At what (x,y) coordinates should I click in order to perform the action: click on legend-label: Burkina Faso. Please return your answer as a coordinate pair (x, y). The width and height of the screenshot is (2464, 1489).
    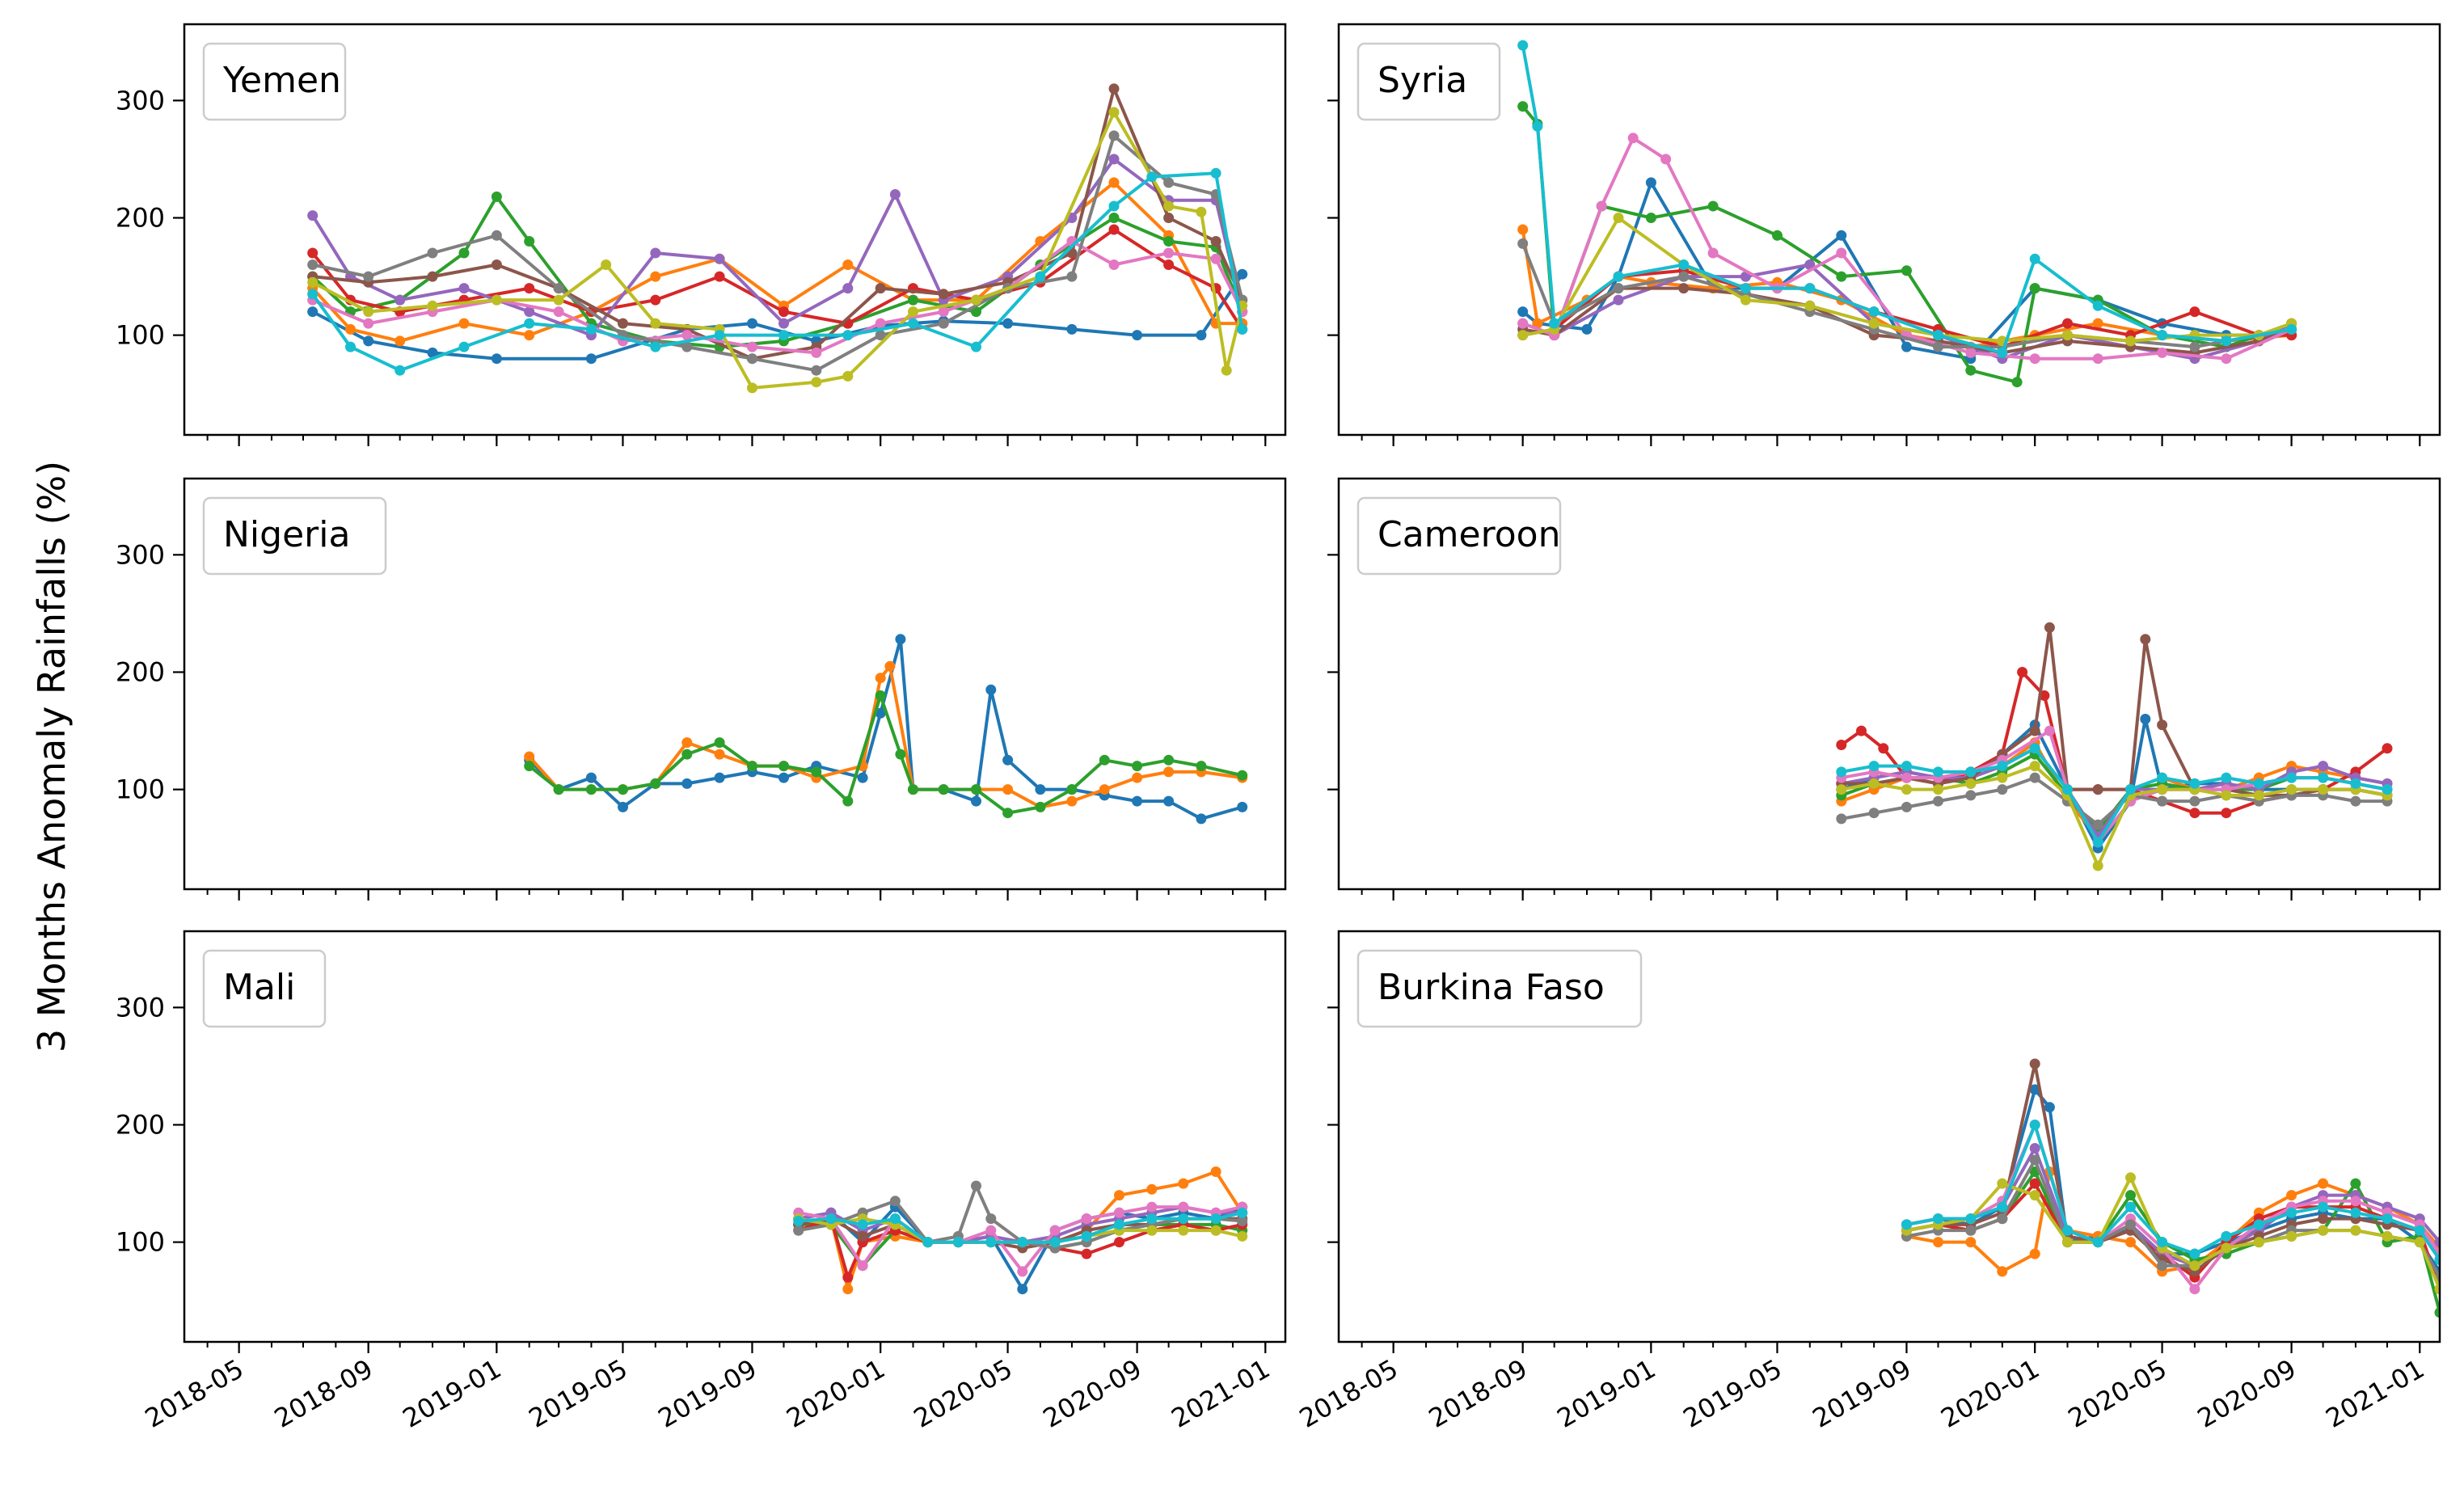
    Looking at the image, I should click on (1492, 987).